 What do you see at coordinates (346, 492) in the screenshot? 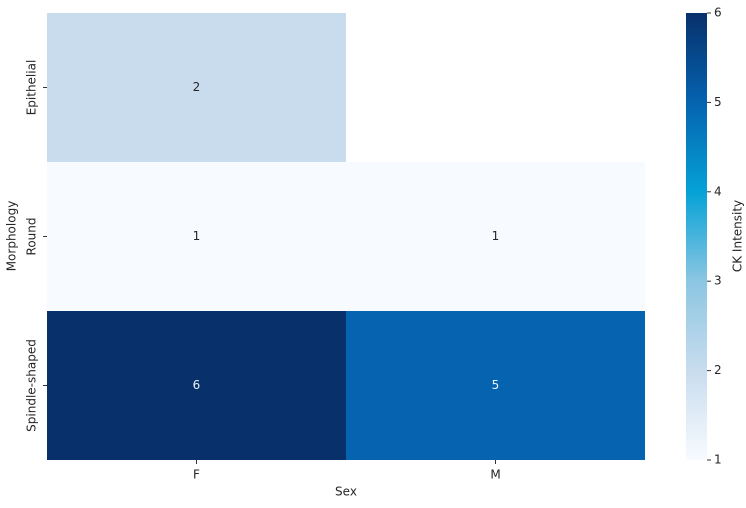
I see `x-axis-label: Sex` at bounding box center [346, 492].